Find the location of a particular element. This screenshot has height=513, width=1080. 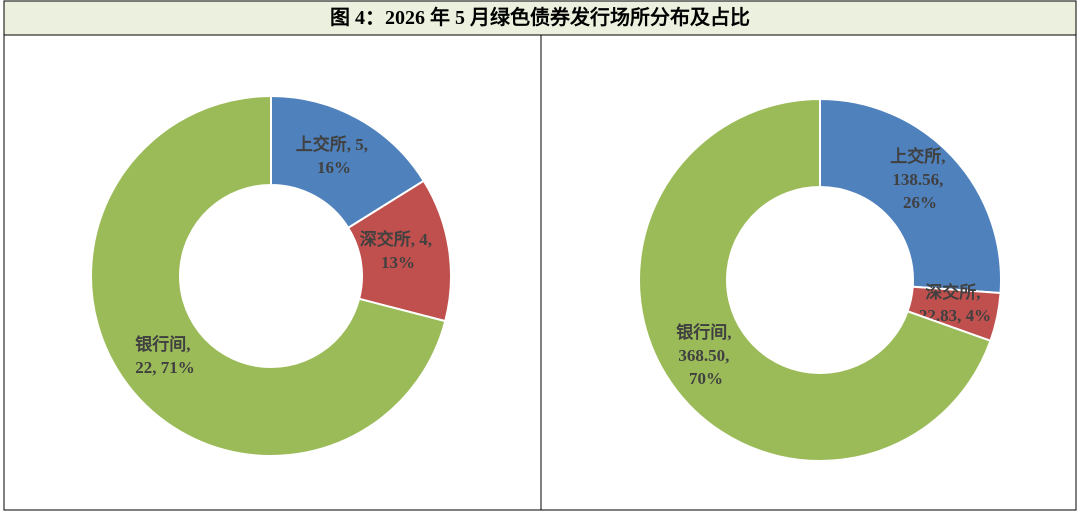

label-part: 71% is located at coordinates (178, 367).